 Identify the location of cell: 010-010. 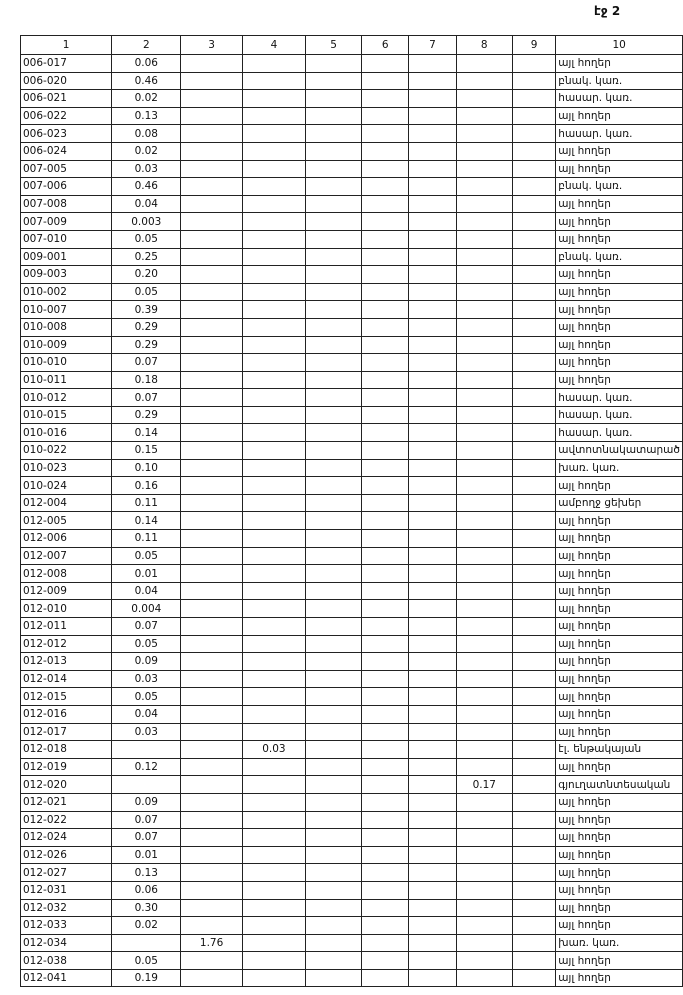
(66, 362).